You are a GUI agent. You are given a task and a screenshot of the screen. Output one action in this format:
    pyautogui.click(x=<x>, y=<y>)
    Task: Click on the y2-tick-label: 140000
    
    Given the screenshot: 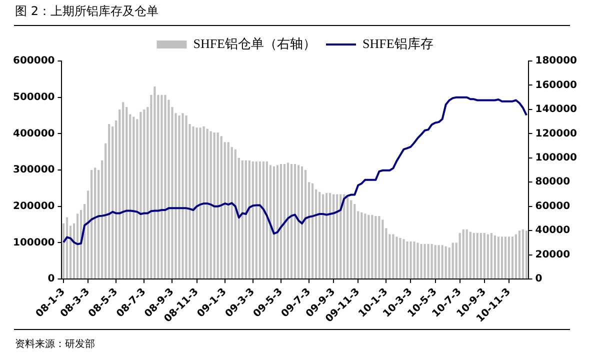 What is the action you would take?
    pyautogui.click(x=556, y=110)
    